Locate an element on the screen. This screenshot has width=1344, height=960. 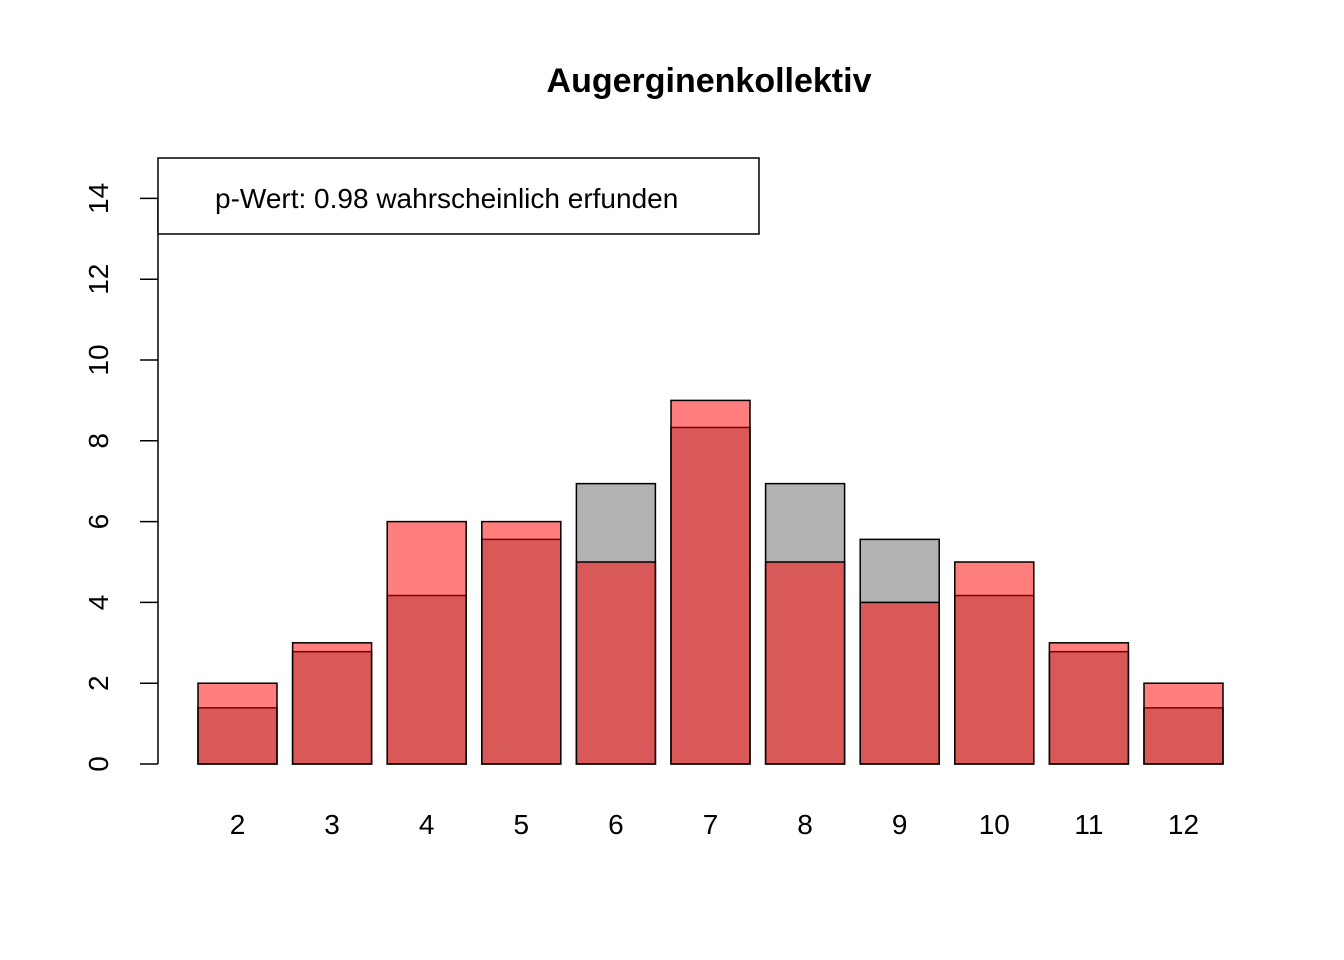
x-axis-labels: 2 3 4 5 6 7 8 9 10 11 12 is located at coordinates (714, 824).